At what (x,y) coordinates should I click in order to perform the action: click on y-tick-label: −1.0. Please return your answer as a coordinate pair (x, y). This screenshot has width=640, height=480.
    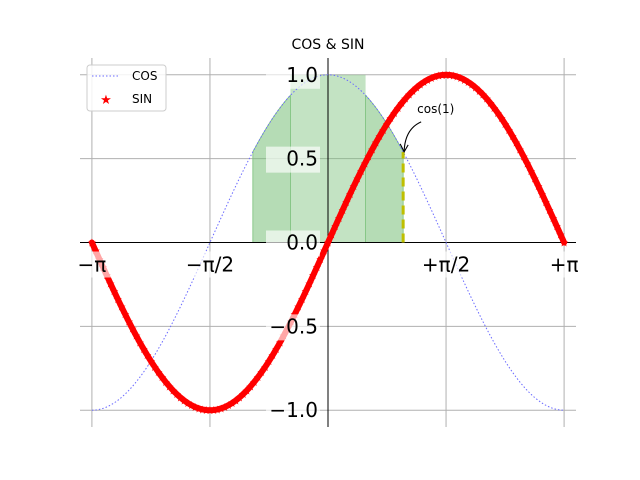
    Looking at the image, I should click on (293, 410).